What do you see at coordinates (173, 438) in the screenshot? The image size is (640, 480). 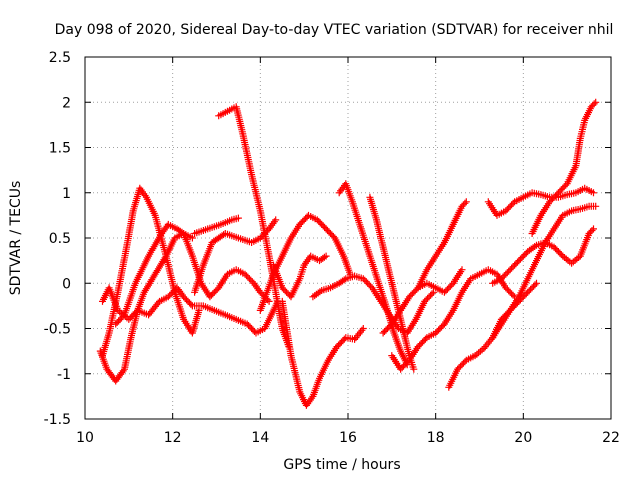 I see `x-tick-label: 12` at bounding box center [173, 438].